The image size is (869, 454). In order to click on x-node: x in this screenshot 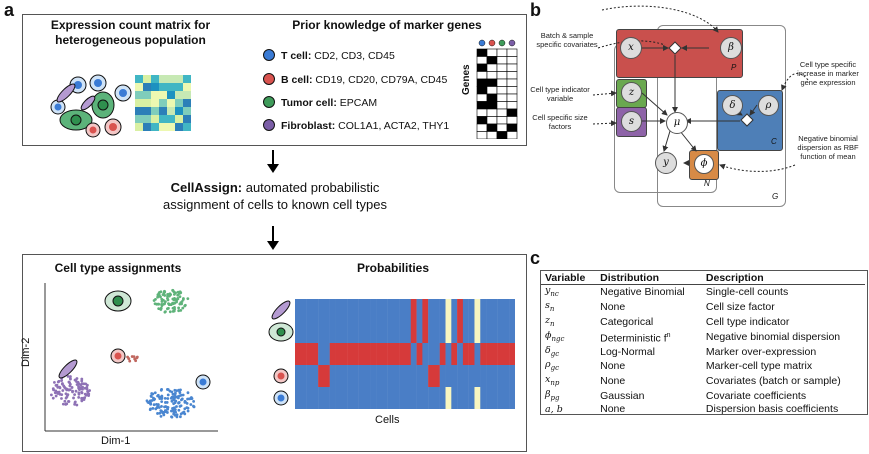, I will do `click(631, 48)`.